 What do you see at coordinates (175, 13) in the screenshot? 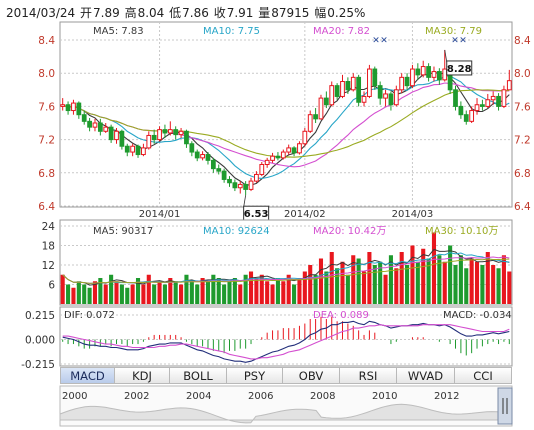
I see `low-label: 低` at bounding box center [175, 13].